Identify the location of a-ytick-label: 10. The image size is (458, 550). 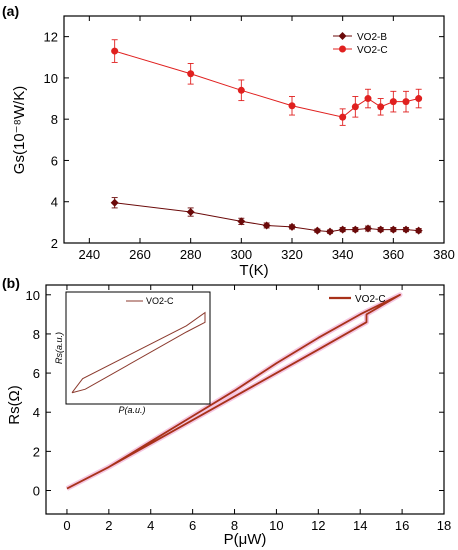
(51, 78).